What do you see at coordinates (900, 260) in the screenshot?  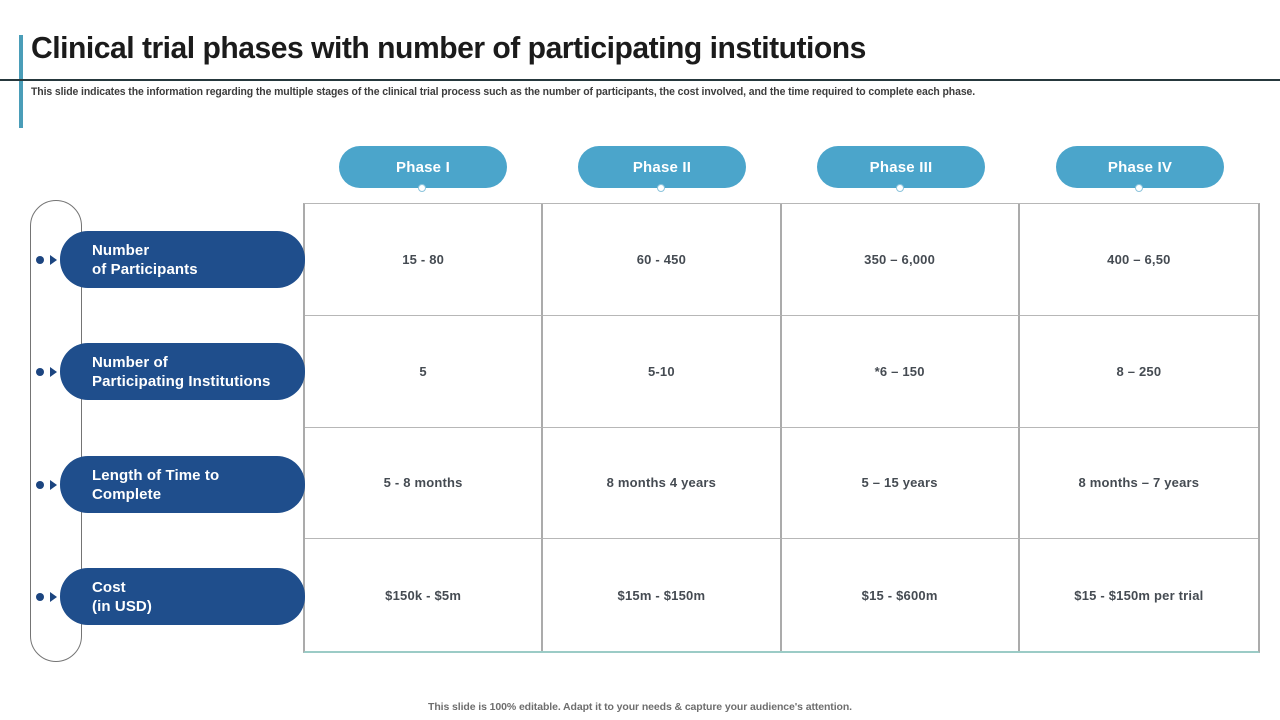 I see `cell-participants-phase3: 350 – 6,000` at bounding box center [900, 260].